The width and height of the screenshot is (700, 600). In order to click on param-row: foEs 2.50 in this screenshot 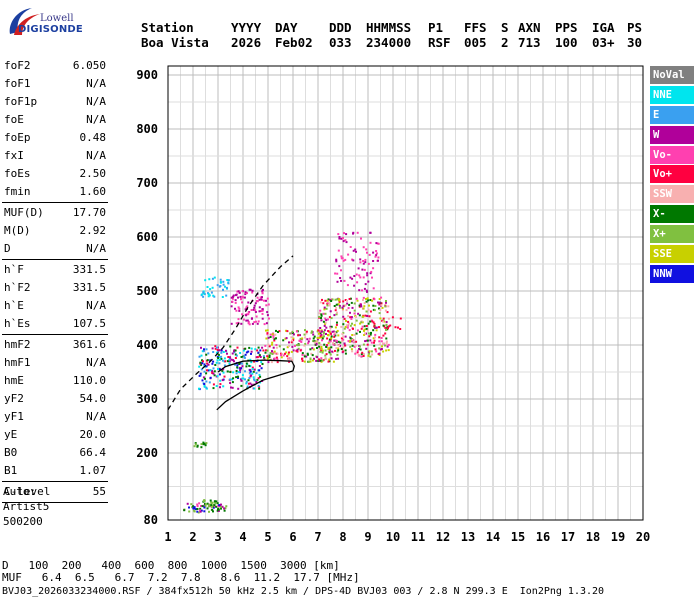, I will do `click(55, 174)`.